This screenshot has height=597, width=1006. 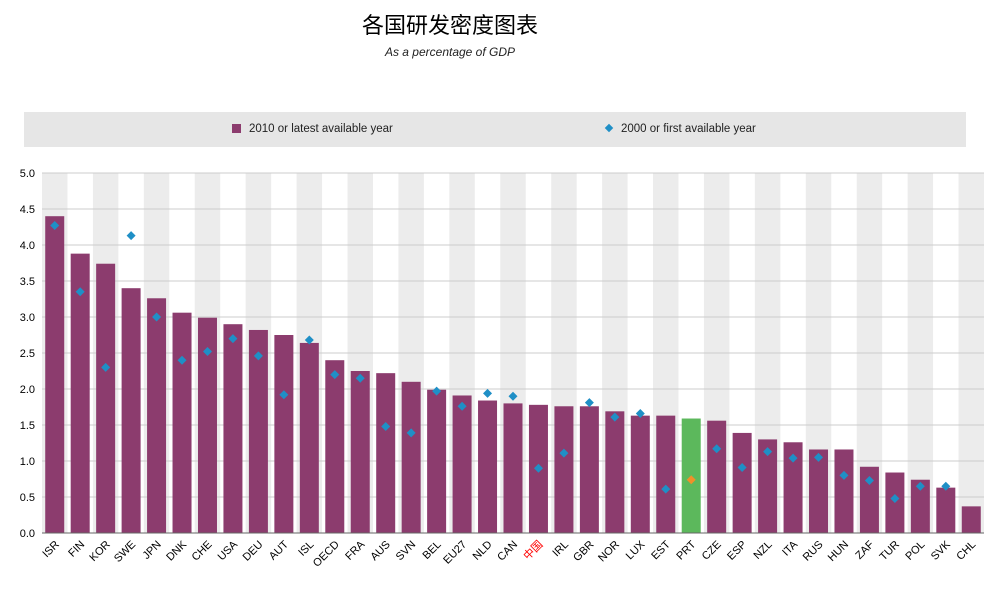 I want to click on marker-RUS, so click(x=819, y=457).